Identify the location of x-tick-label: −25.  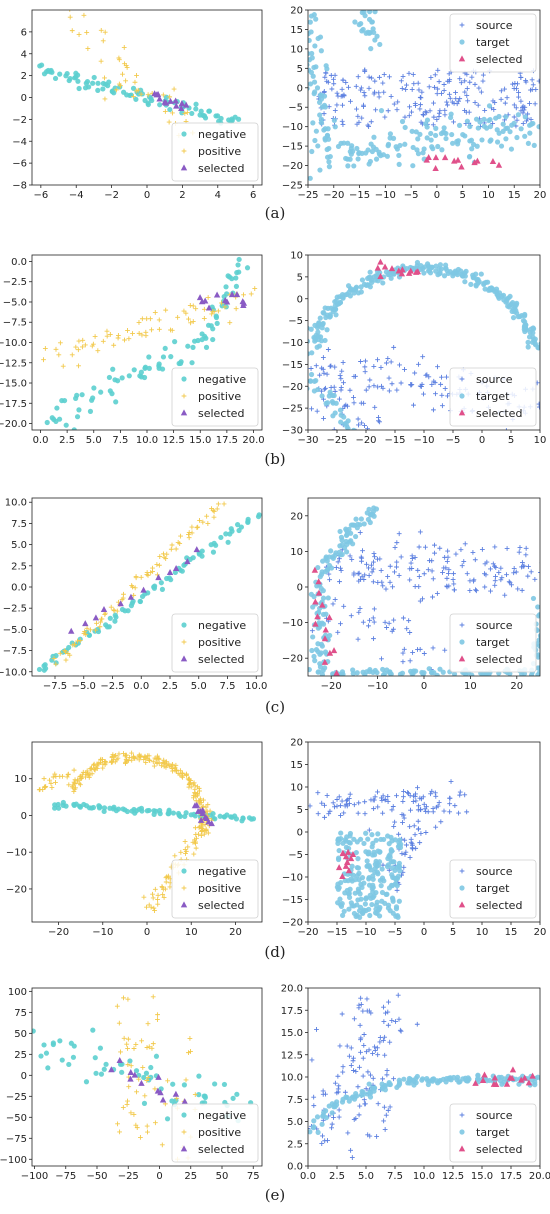
(336, 440).